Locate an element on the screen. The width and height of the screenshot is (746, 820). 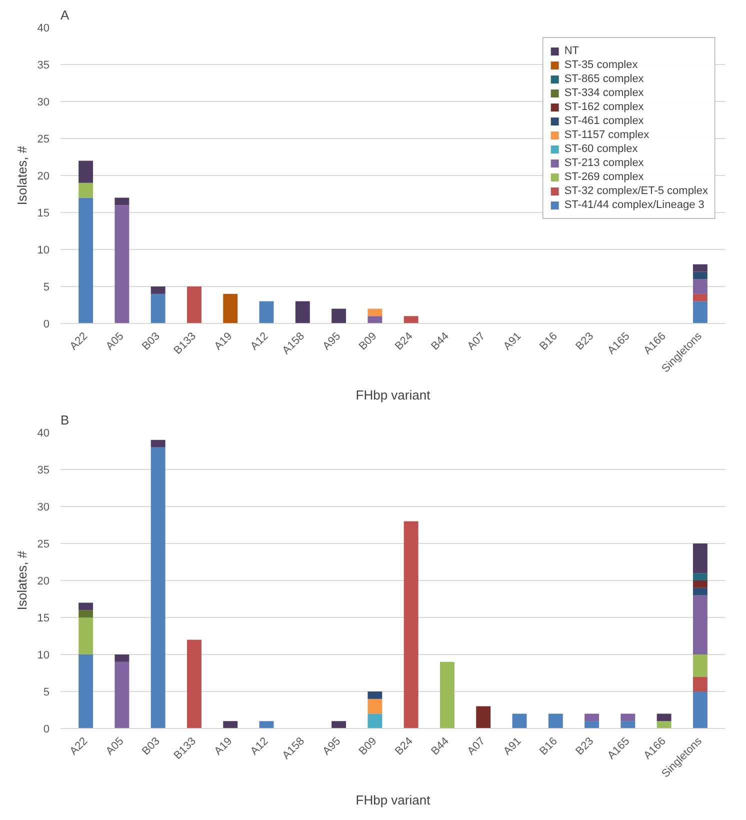
legend-label: ST-41/44 complex/Lineage 3 is located at coordinates (634, 205).